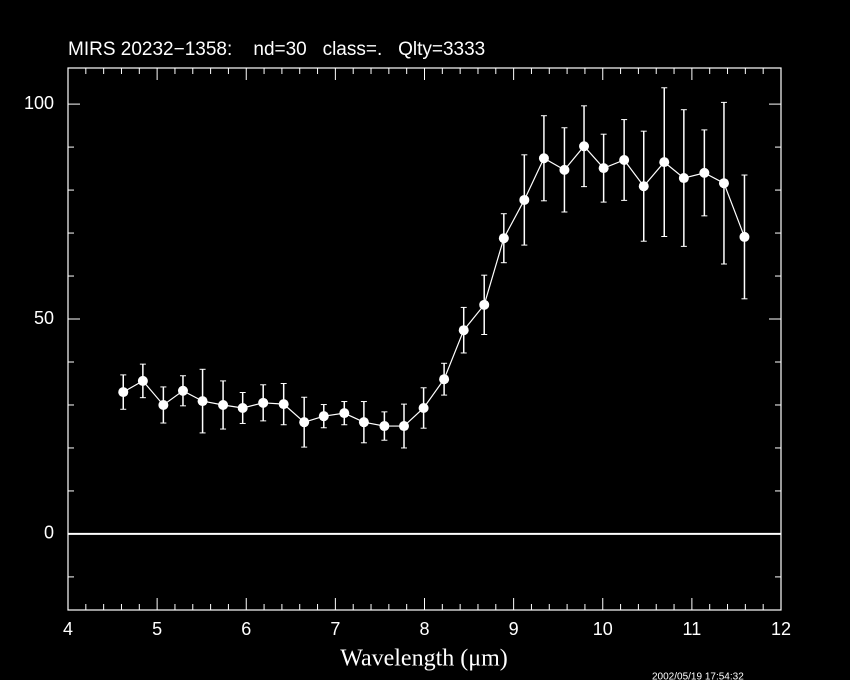 The height and width of the screenshot is (680, 850). Describe the element at coordinates (424, 659) in the screenshot. I see `x-axis-label: Wavelength (μm)` at that location.